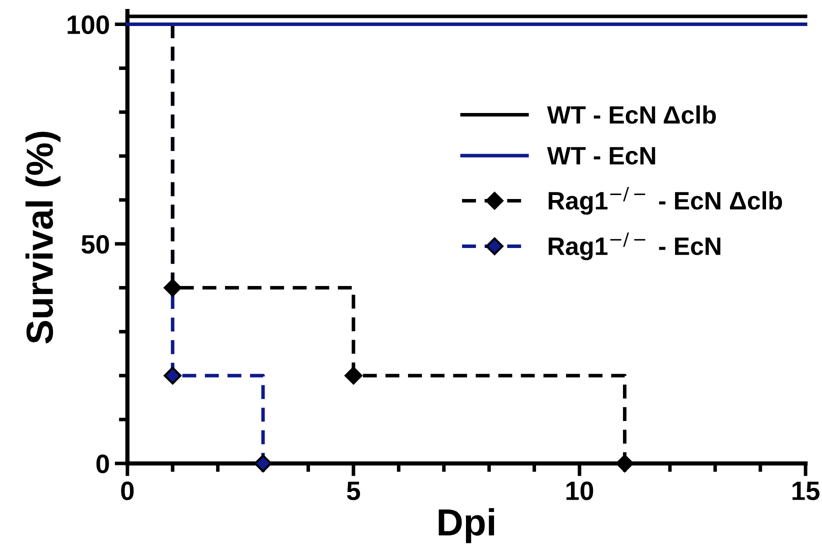 The height and width of the screenshot is (555, 822). What do you see at coordinates (634, 246) in the screenshot?
I see `legend-label: Rag1$^{−/−}$ - EcN` at bounding box center [634, 246].